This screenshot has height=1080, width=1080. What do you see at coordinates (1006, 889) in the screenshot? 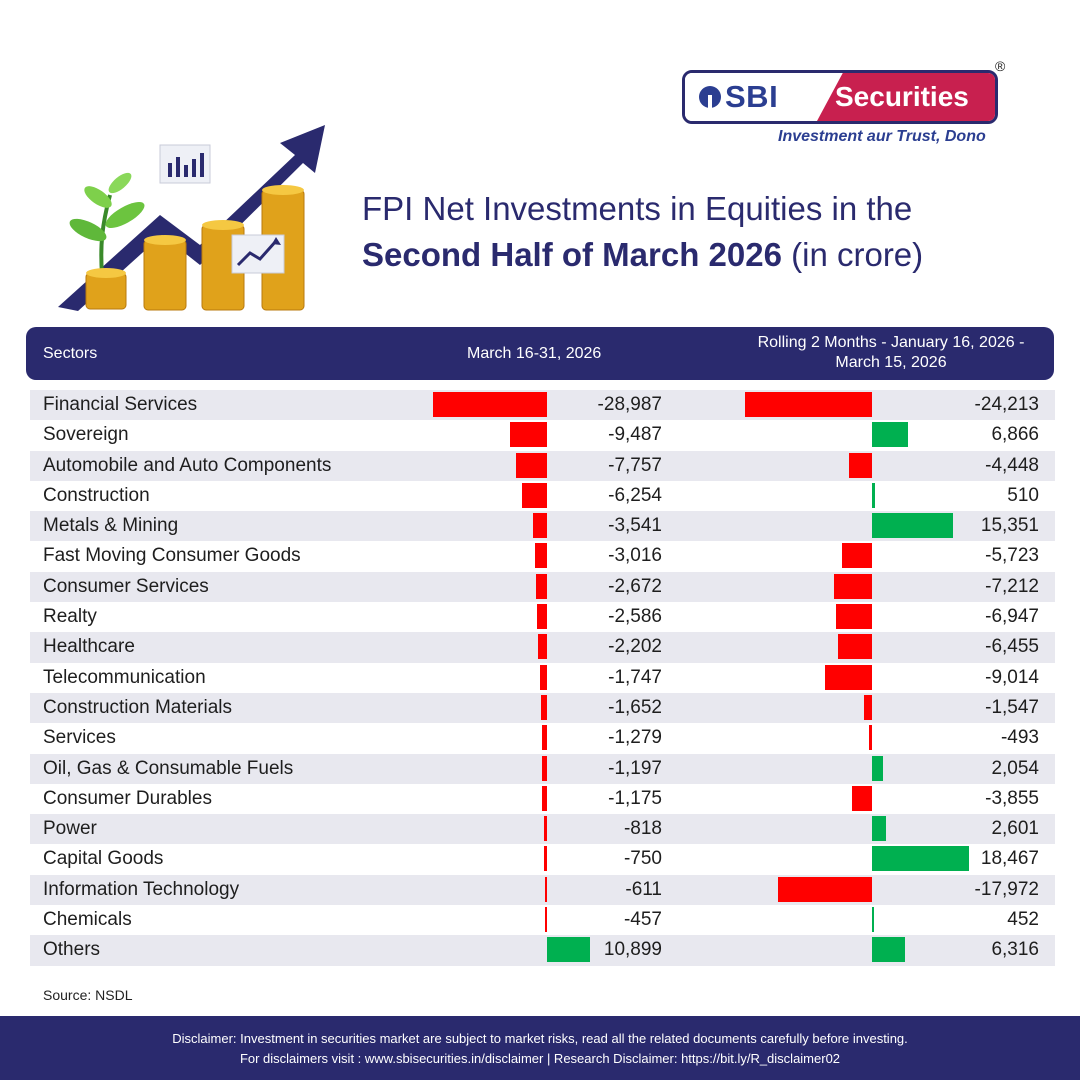
I see `value-label-series2: -17,972` at bounding box center [1006, 889].